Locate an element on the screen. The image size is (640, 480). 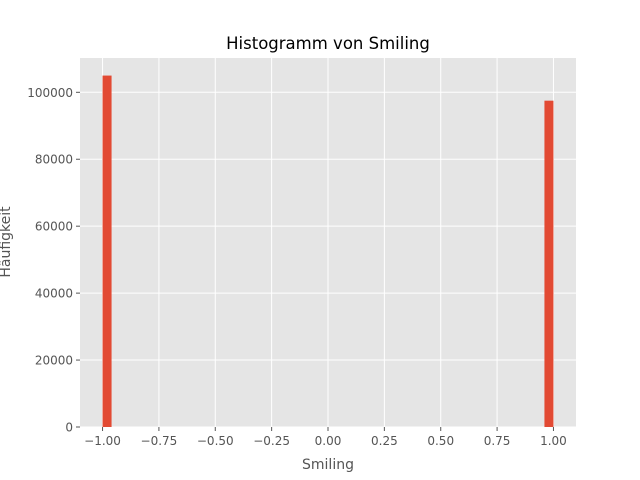
x-tick-label: −0.50 is located at coordinates (215, 441).